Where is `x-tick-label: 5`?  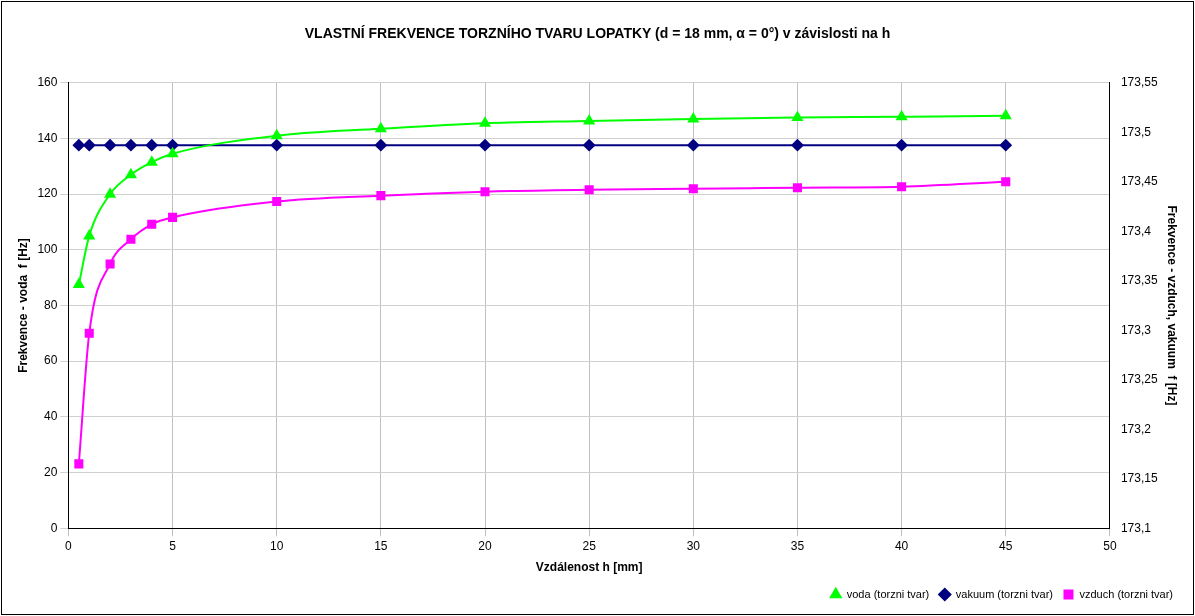
x-tick-label: 5 is located at coordinates (173, 545).